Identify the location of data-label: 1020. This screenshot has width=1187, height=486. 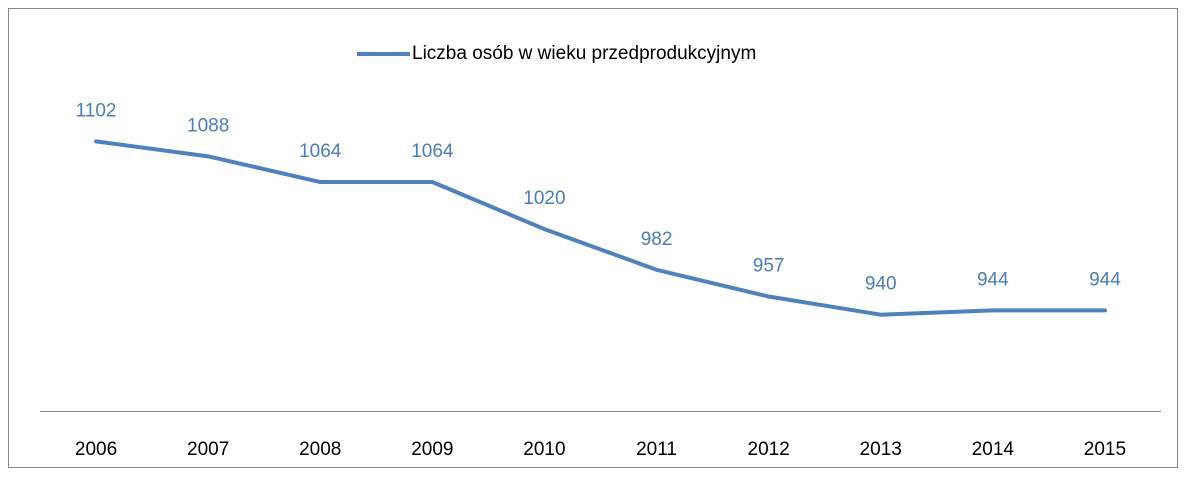
(544, 198).